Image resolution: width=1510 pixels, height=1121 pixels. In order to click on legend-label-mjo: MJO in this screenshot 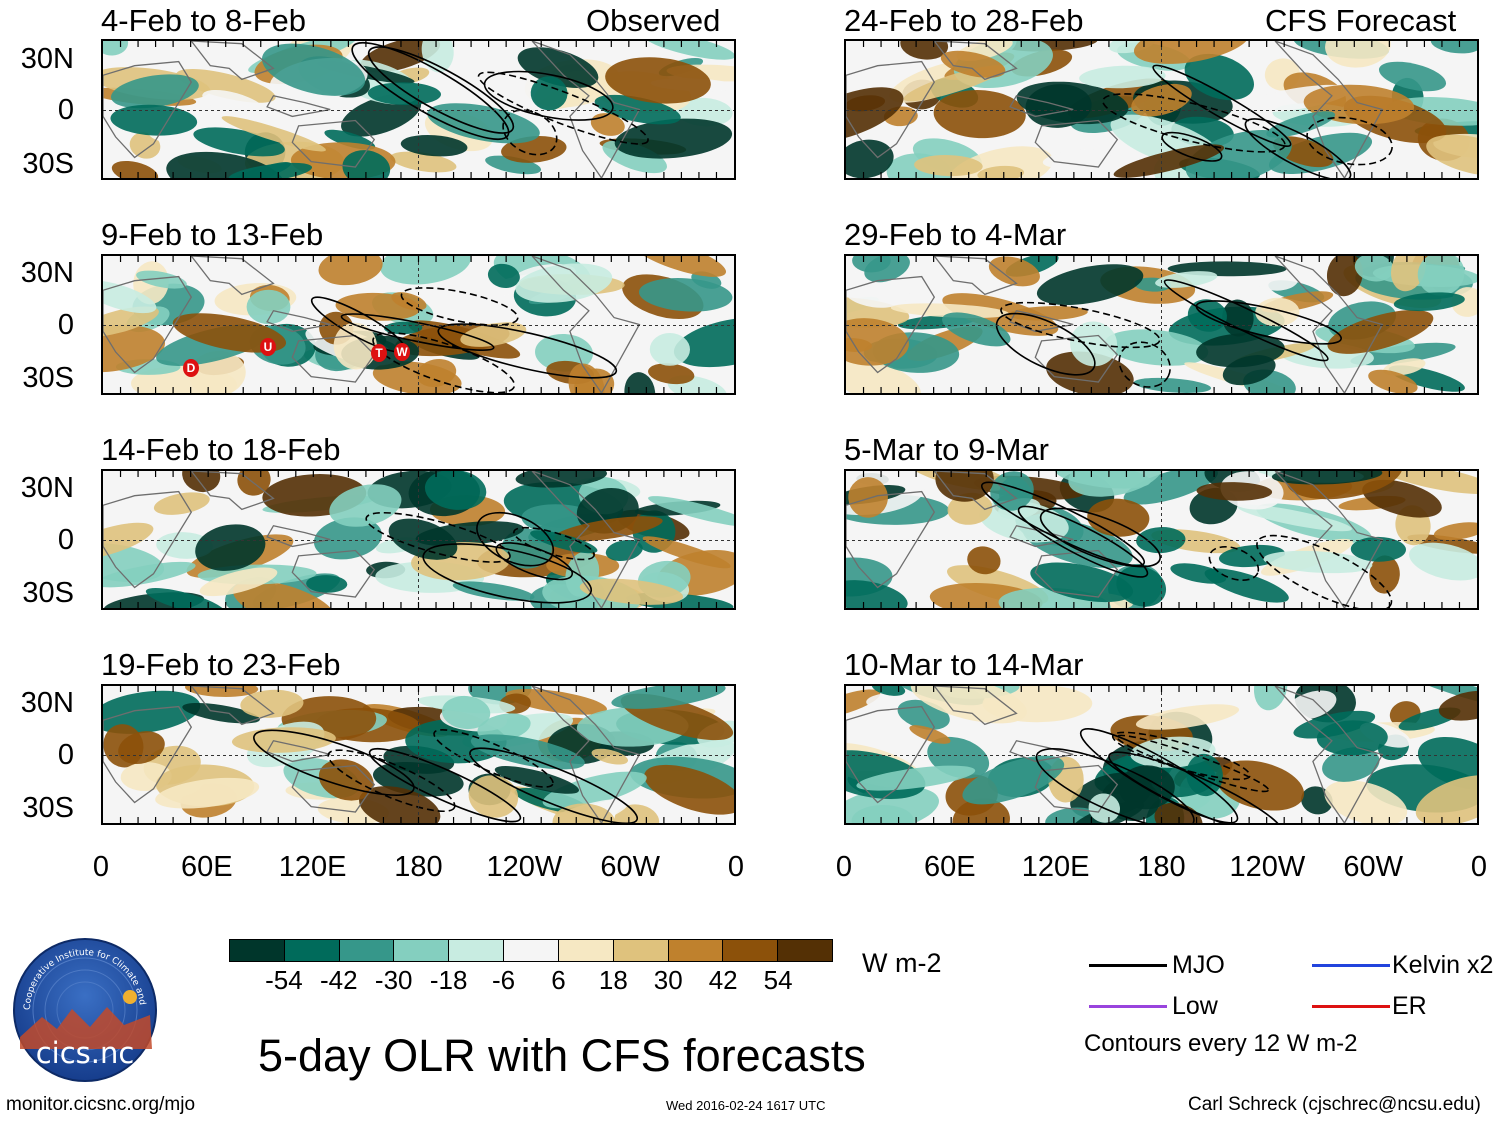, I will do `click(1198, 965)`.